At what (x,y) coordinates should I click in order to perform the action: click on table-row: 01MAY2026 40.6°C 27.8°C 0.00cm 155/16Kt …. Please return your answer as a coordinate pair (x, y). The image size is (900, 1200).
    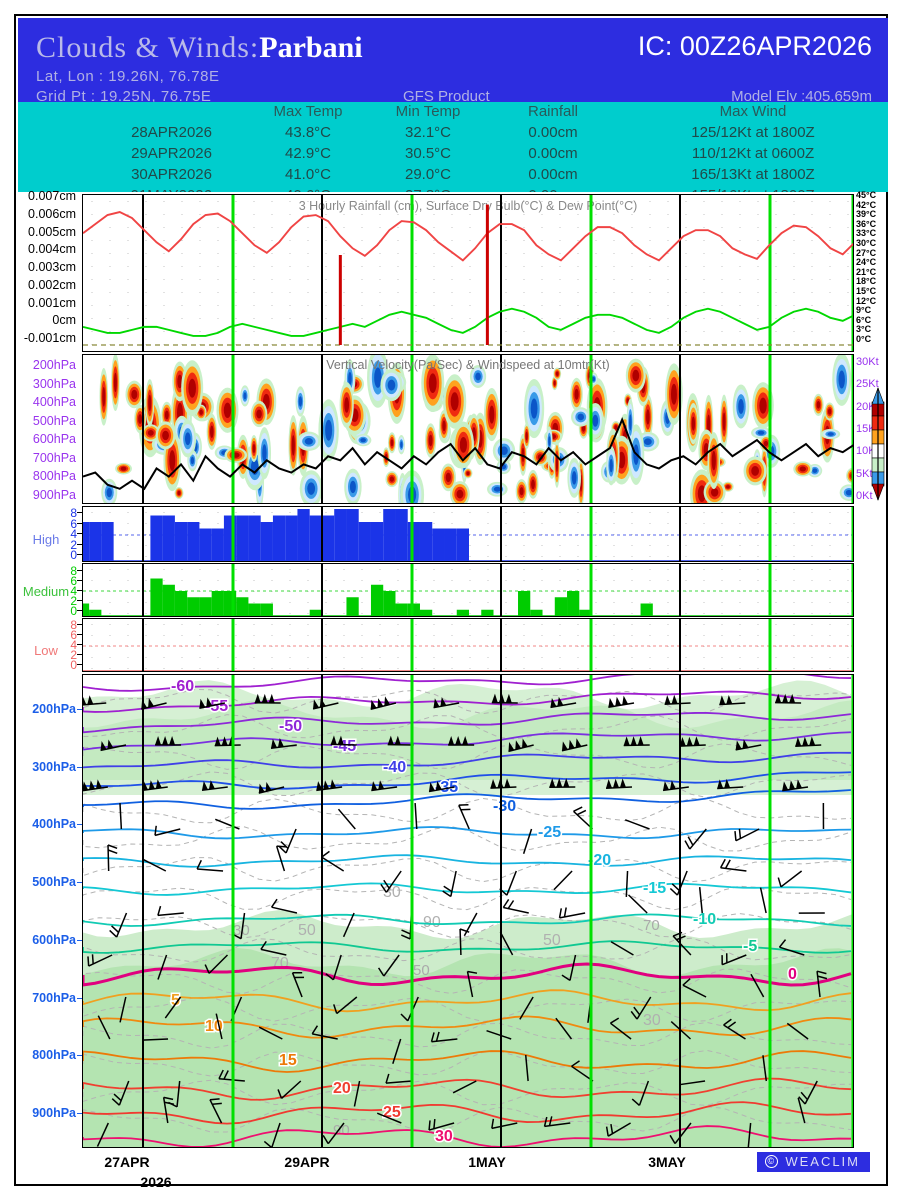
    Looking at the image, I should click on (453, 188).